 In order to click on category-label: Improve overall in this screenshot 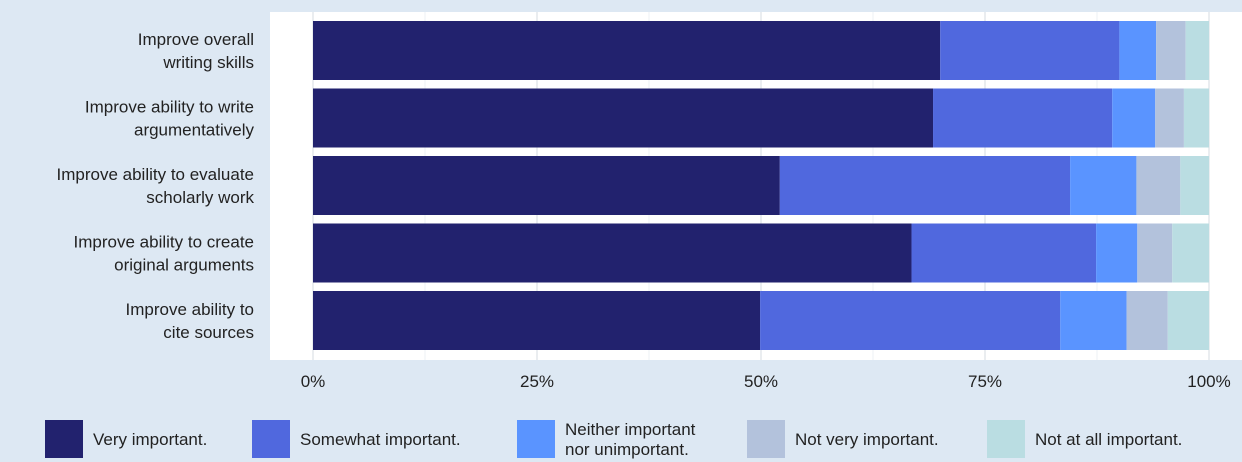, I will do `click(196, 39)`.